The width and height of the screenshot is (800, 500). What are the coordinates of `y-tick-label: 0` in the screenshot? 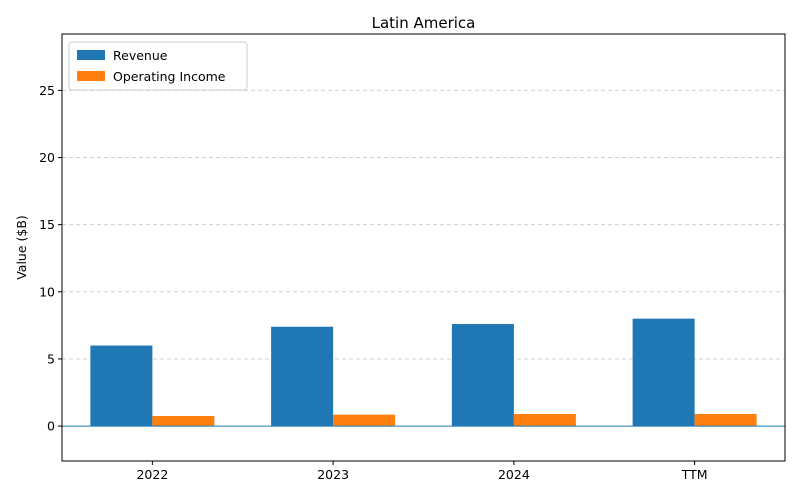 It's located at (51, 426).